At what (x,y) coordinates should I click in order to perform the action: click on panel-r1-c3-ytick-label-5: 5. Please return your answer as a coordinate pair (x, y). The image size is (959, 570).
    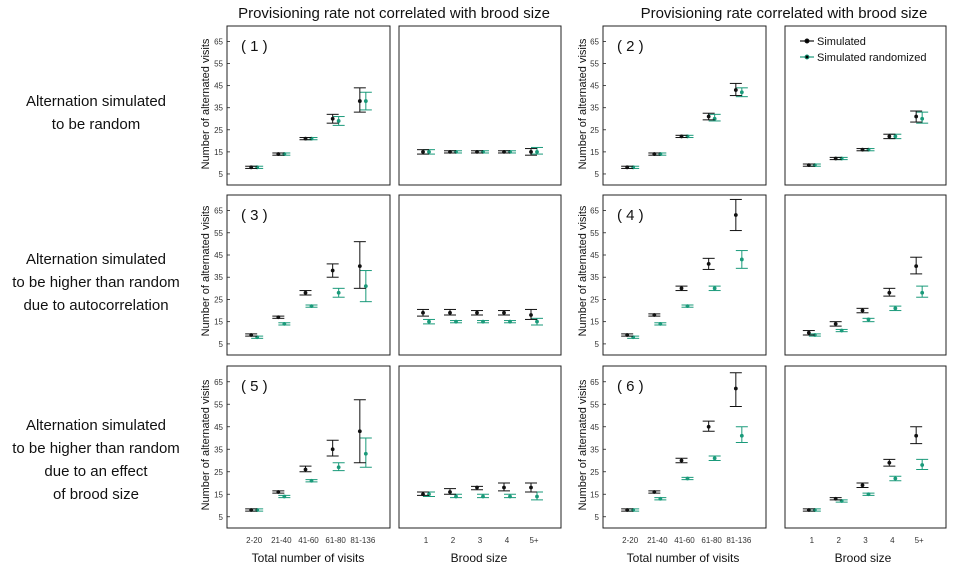
    Looking at the image, I should click on (597, 174).